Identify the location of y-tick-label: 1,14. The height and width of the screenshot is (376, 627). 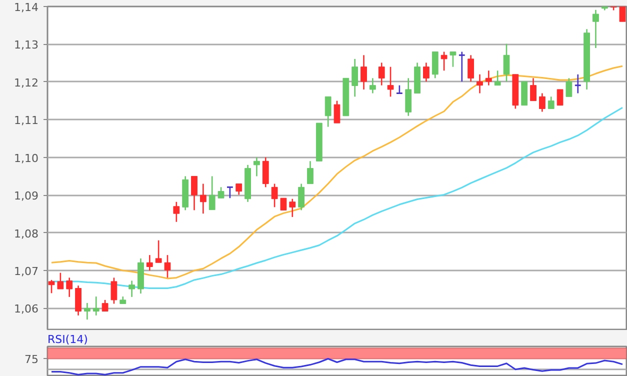
(26, 7).